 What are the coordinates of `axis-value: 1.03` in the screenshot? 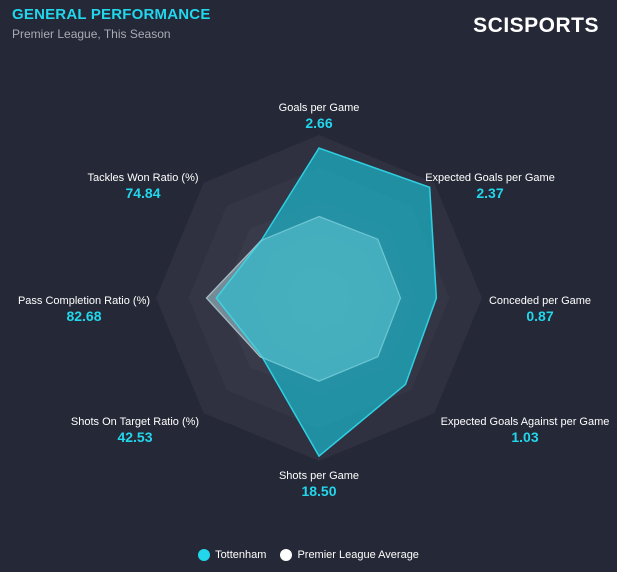 It's located at (525, 437).